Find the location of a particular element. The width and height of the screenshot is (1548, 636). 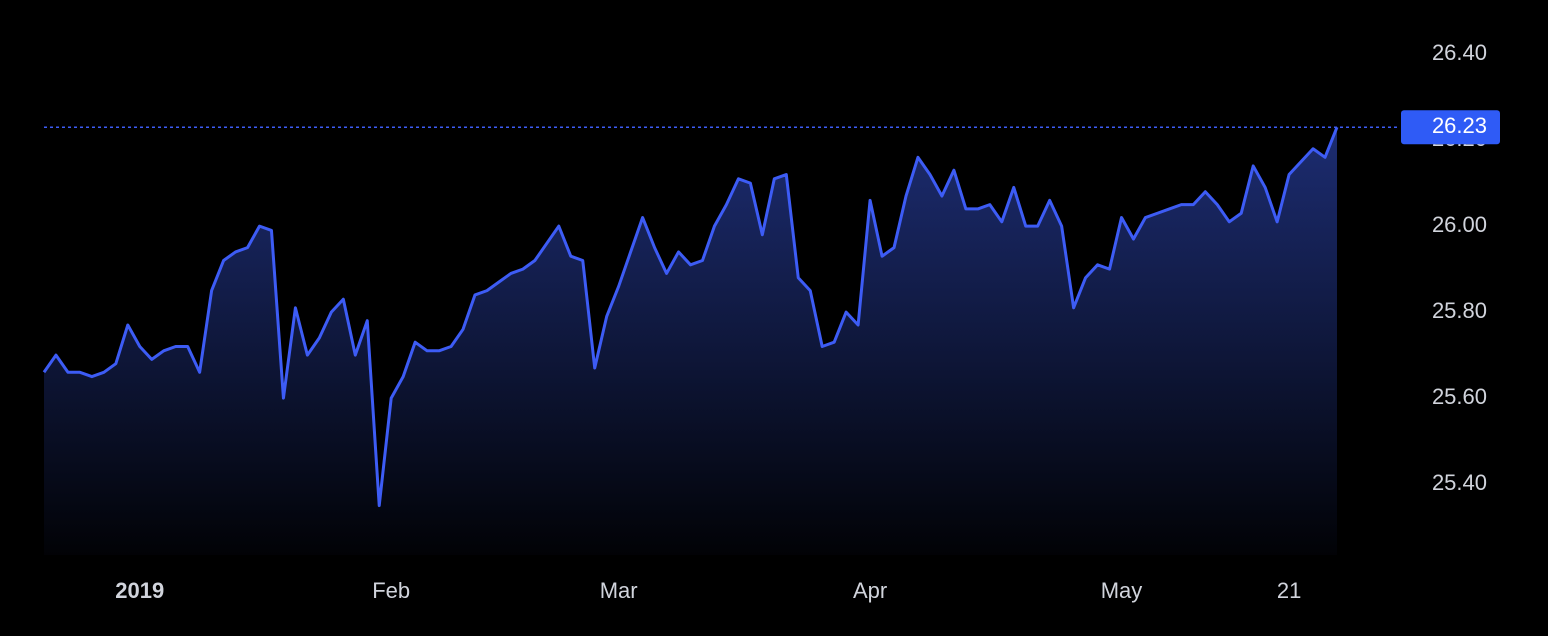

x-tick-label: May is located at coordinates (1122, 590).